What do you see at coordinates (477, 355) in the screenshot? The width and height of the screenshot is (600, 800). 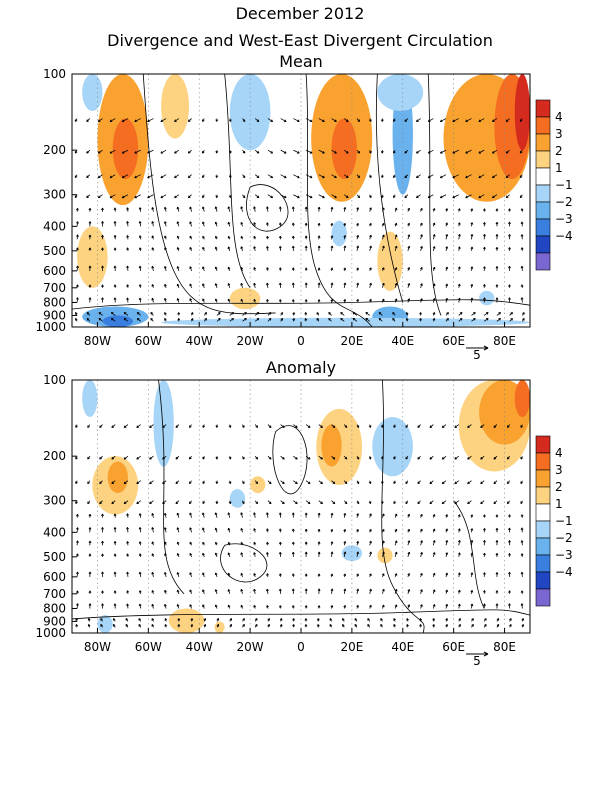 I see `reference-vector-label: 5` at bounding box center [477, 355].